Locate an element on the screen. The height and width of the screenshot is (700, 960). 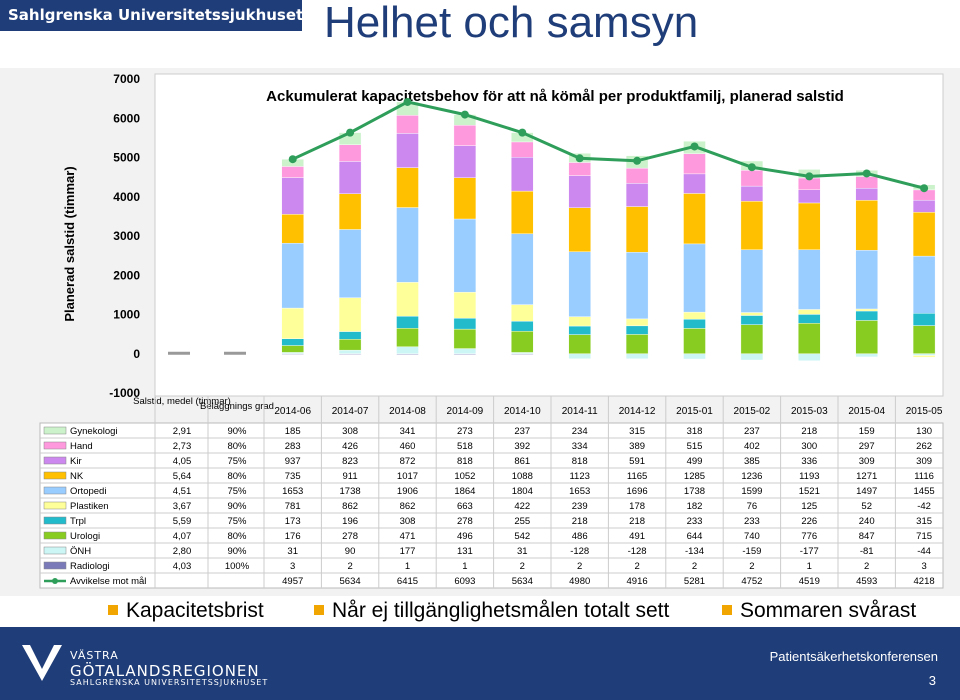
table-cell: 278 is located at coordinates (465, 521).